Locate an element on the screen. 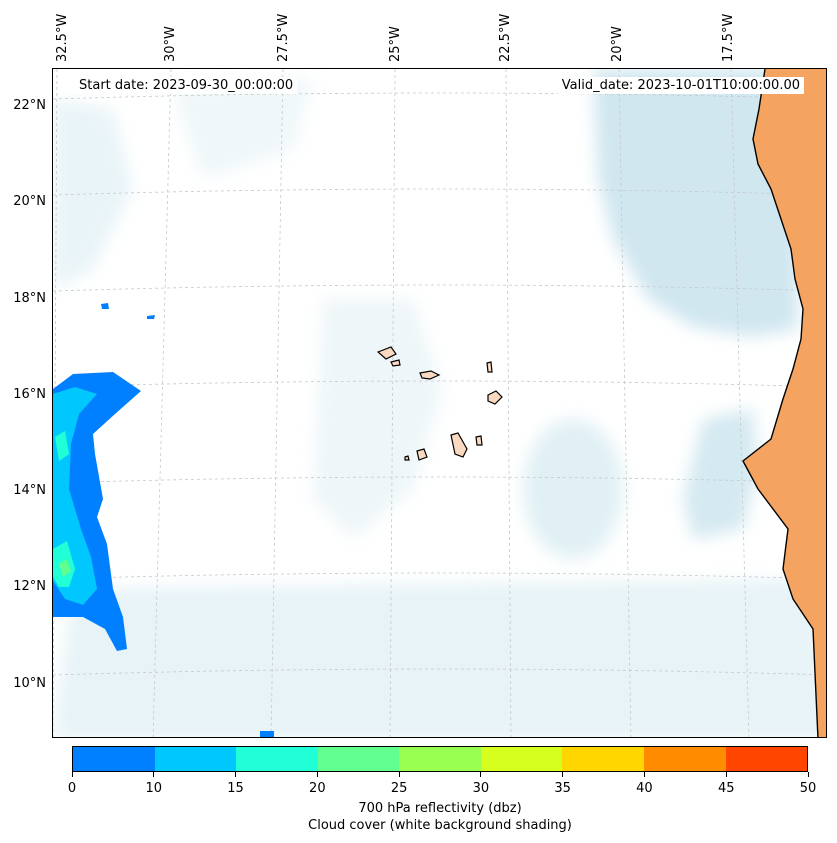  cloud-region-northwest is located at coordinates (243, 129).